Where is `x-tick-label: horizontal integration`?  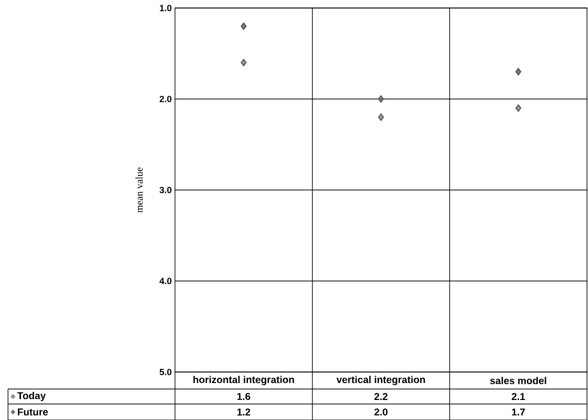 x-tick-label: horizontal integration is located at coordinates (243, 381).